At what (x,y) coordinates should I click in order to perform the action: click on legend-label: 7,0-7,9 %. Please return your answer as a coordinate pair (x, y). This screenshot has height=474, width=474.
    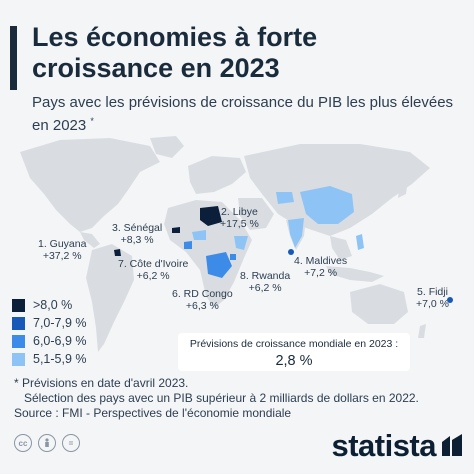
    Looking at the image, I should click on (60, 323).